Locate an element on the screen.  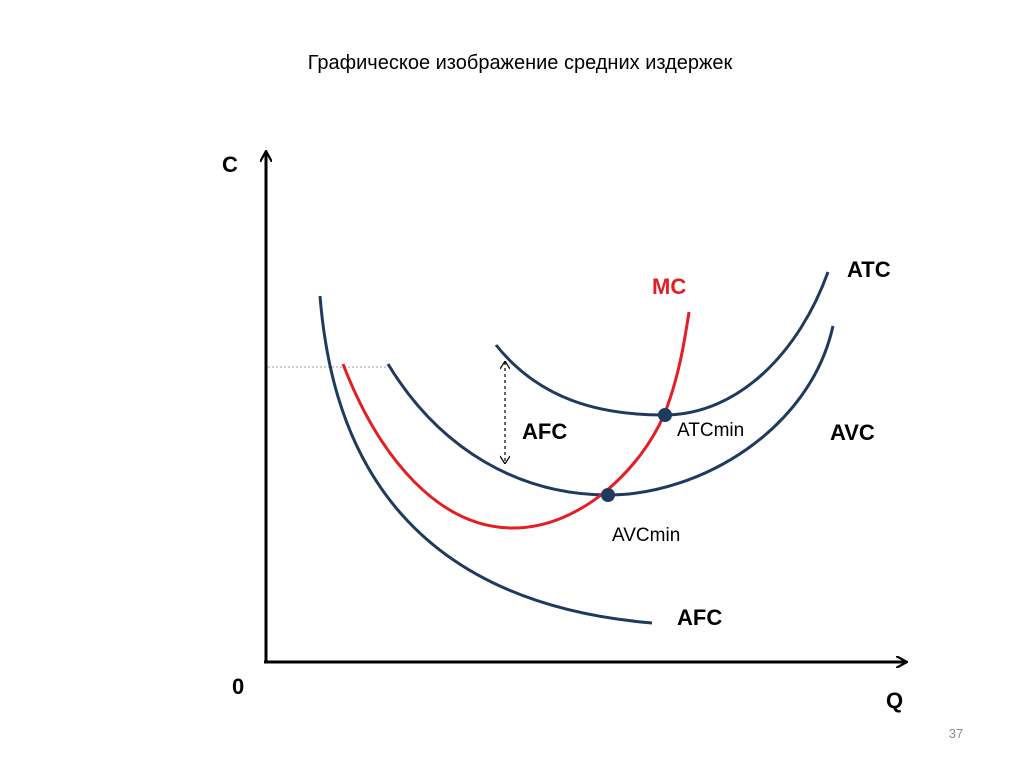
mc-curve is located at coordinates (516, 420).